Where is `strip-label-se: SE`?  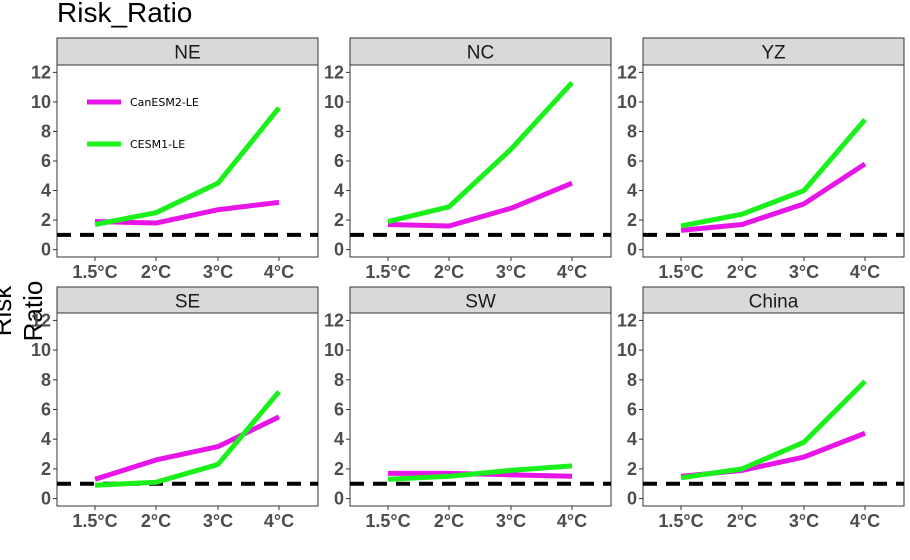
strip-label-se: SE is located at coordinates (187, 302).